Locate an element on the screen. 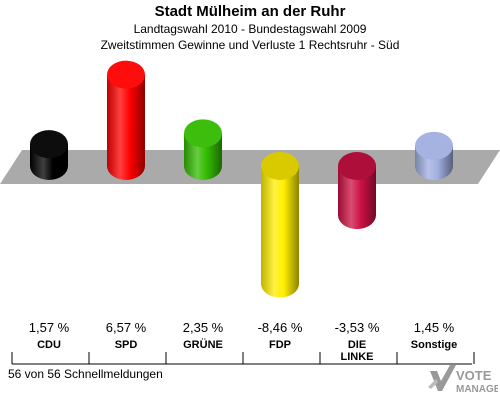 The image size is (500, 400). bar-body-spd is located at coordinates (126, 120).